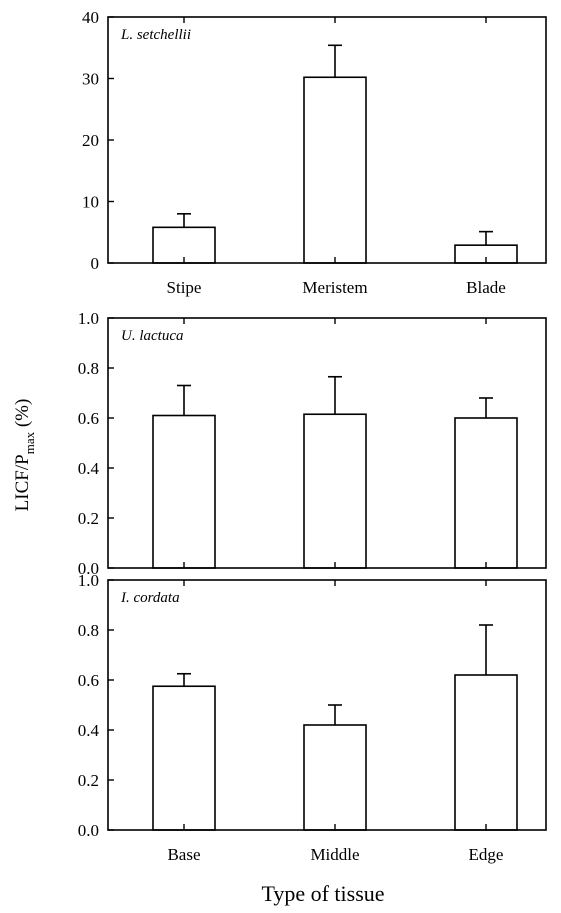 The height and width of the screenshot is (913, 561). I want to click on y-tick-label-2-5: 0.8, so click(88, 368).